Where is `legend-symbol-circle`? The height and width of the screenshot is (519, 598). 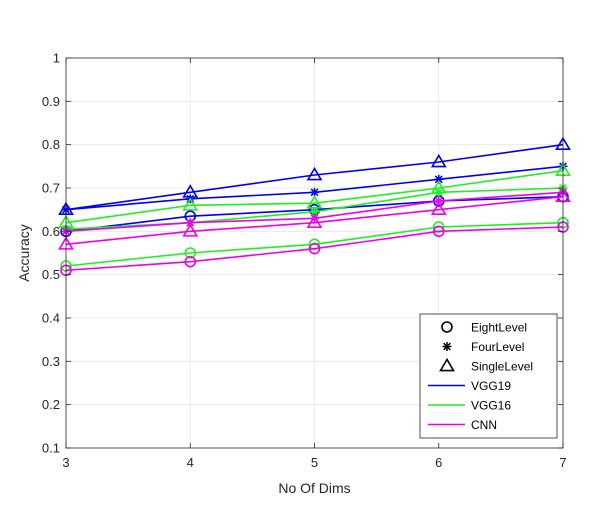 legend-symbol-circle is located at coordinates (447, 327).